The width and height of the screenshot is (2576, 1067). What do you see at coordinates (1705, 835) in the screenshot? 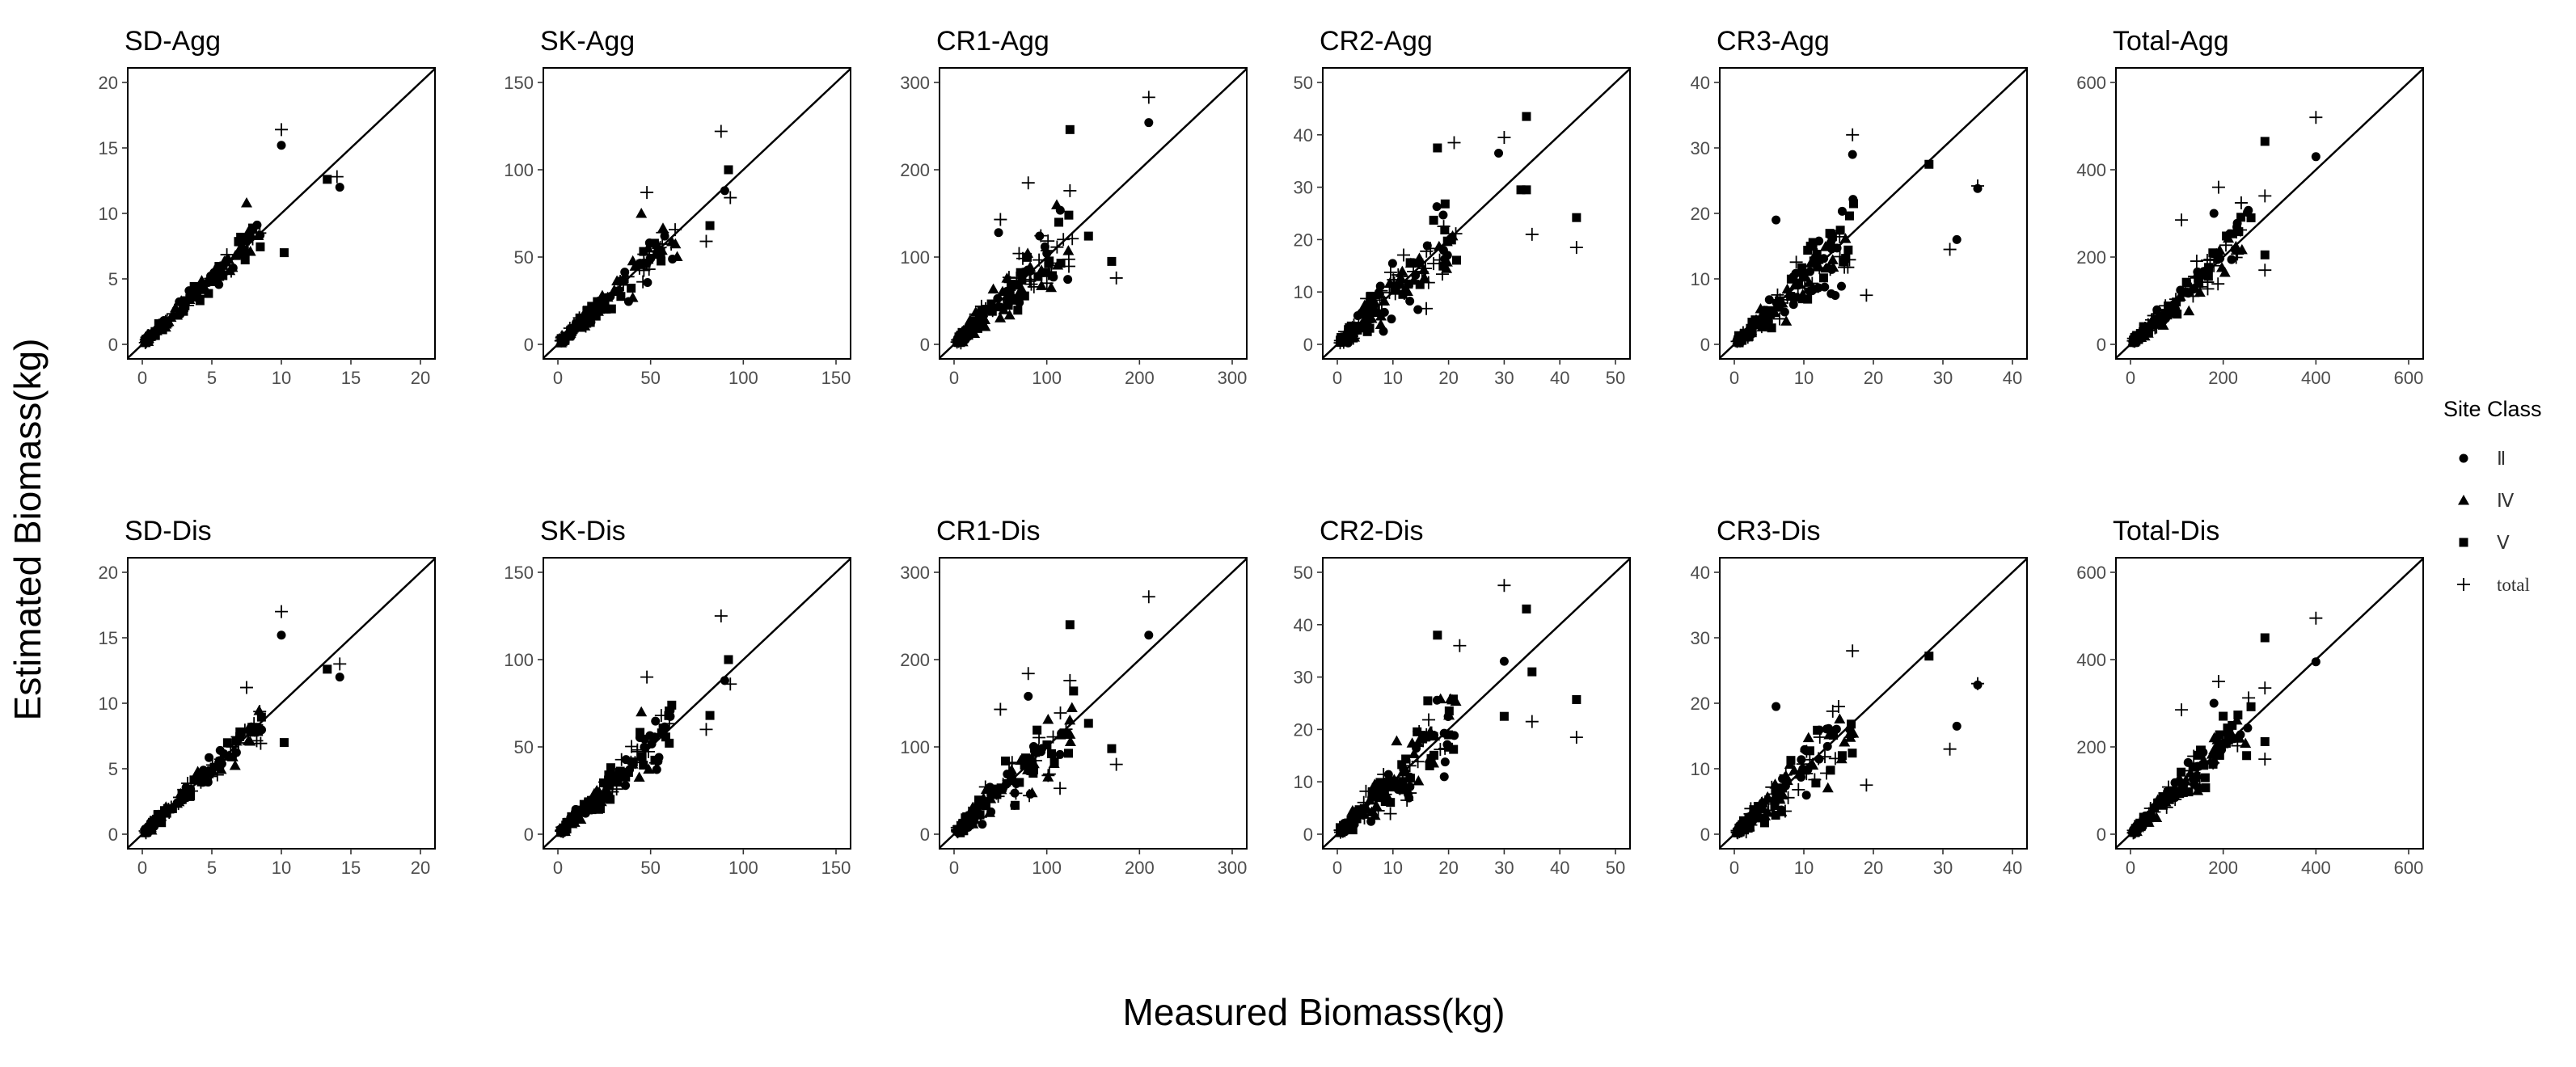
I see `y-tick-label: 0` at bounding box center [1705, 835].